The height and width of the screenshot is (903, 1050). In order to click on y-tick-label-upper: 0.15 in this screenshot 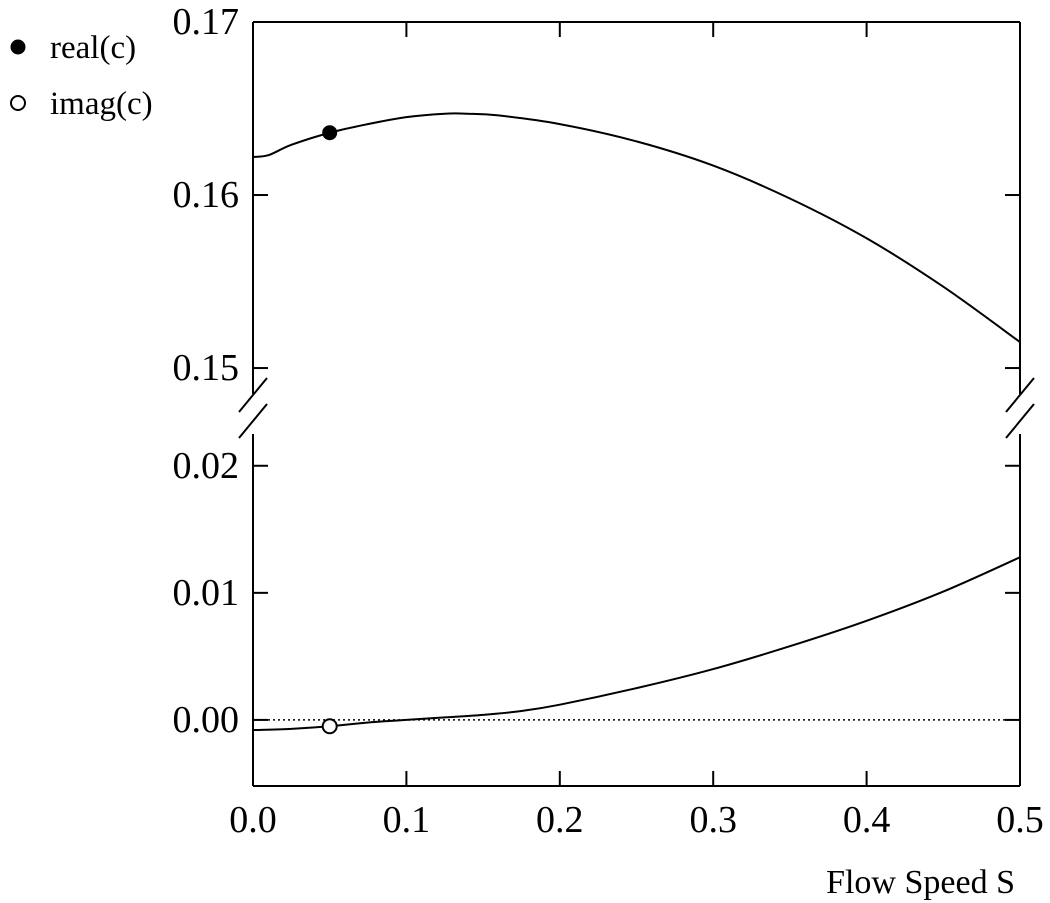, I will do `click(206, 368)`.